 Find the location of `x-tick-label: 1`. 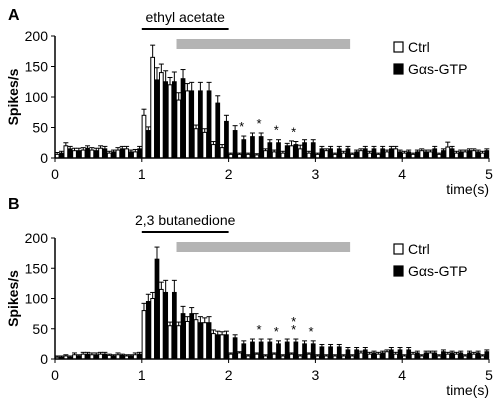

x-tick-label: 1 is located at coordinates (142, 174).